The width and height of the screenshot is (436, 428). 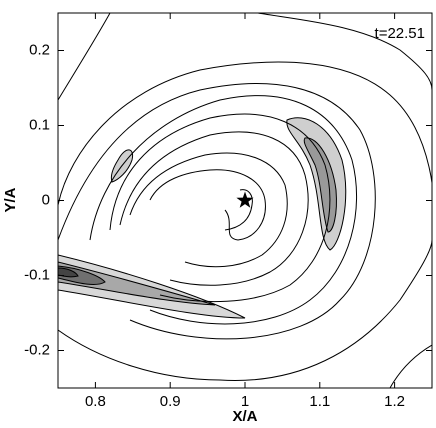 I want to click on x-tick-label: 0.9, so click(x=170, y=401).